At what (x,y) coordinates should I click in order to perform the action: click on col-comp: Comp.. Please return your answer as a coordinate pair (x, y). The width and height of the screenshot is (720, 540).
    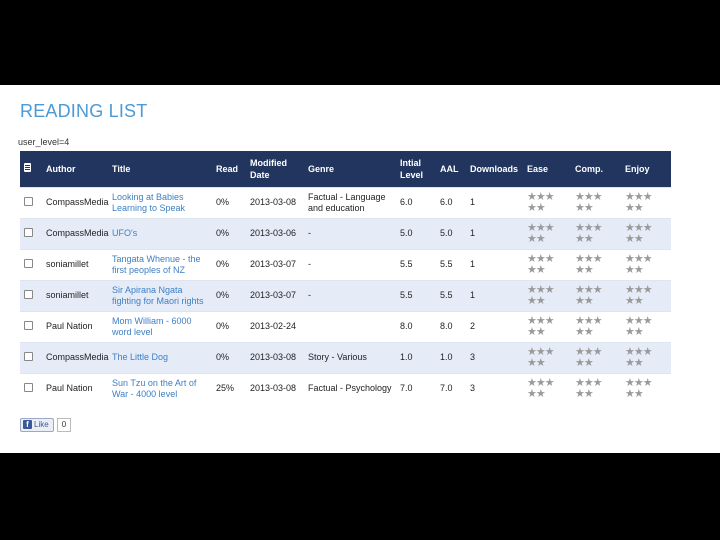
    Looking at the image, I should click on (589, 168).